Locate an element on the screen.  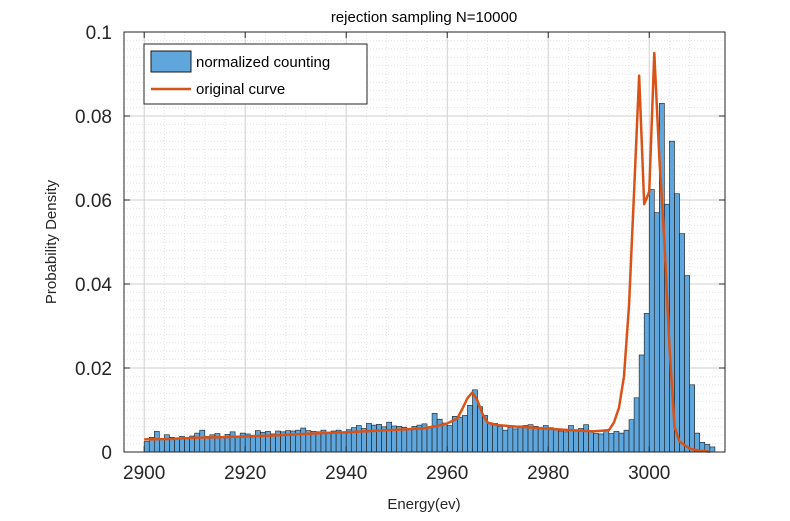
legend: normalized counting original curve is located at coordinates (255, 74).